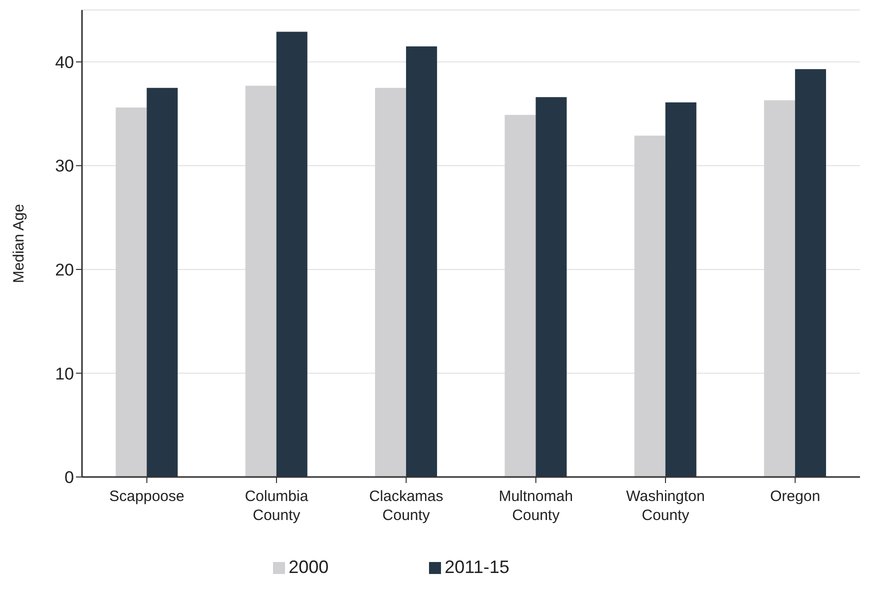 Image resolution: width=872 pixels, height=596 pixels. I want to click on y-tick-label: 30, so click(64, 166).